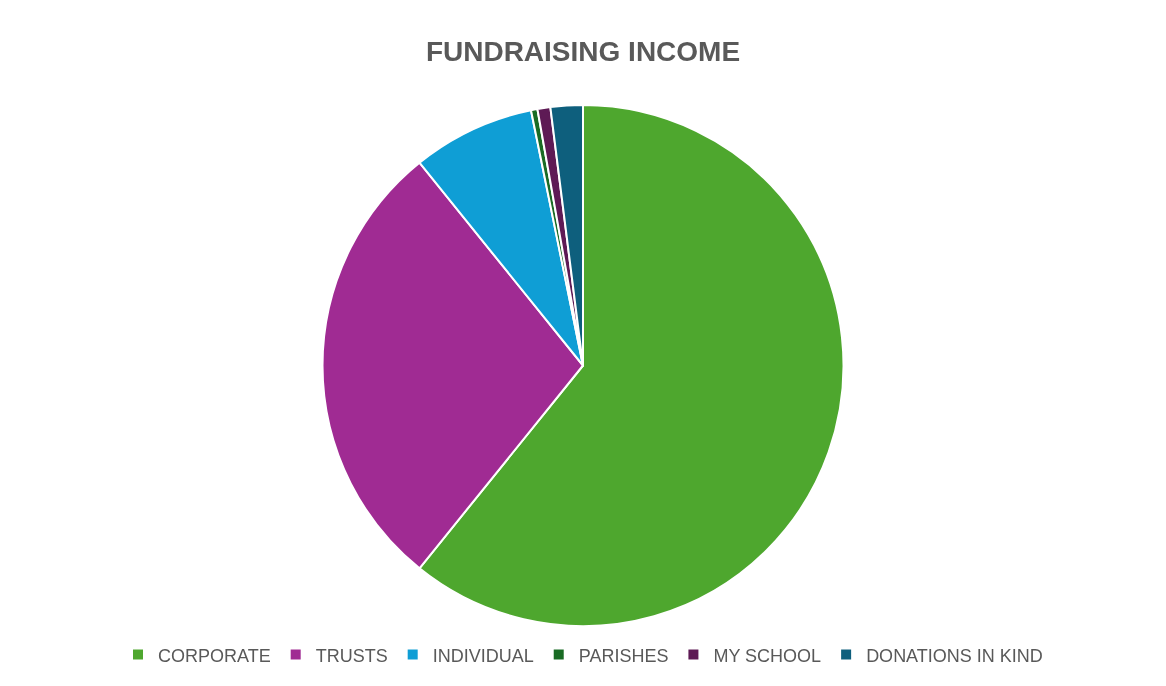  I want to click on chart-title: FUNDRAISING INCOME, so click(583, 51).